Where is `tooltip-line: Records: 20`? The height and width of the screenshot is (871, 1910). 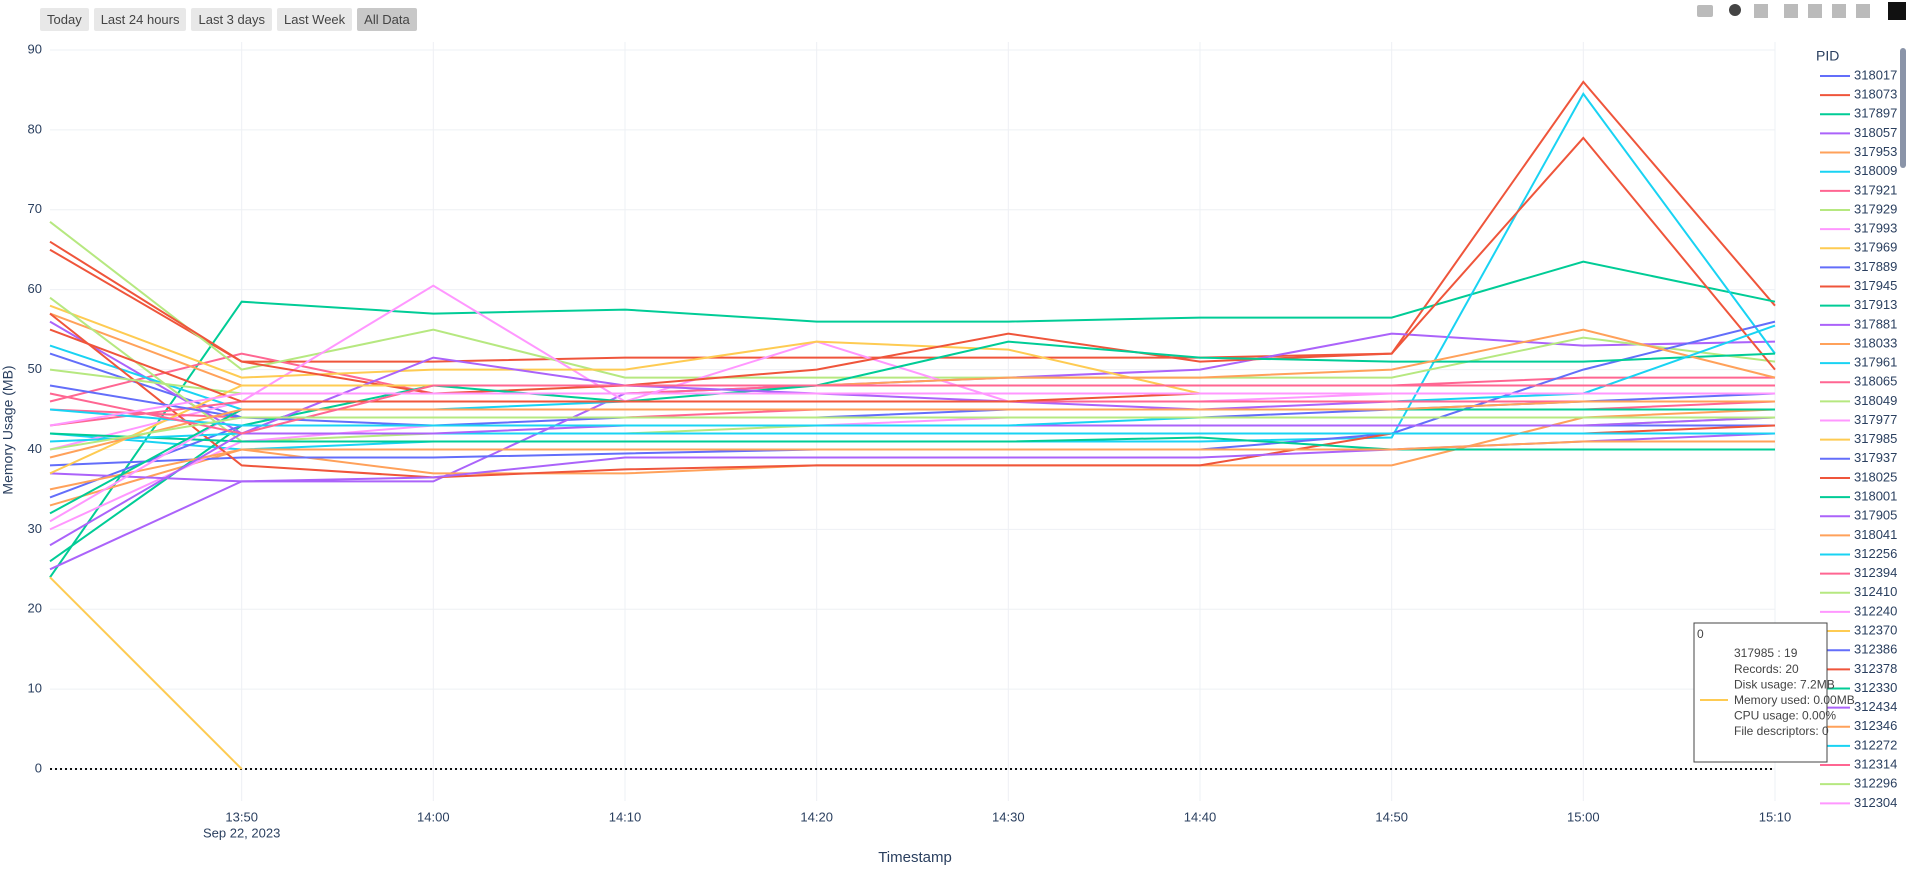 tooltip-line: Records: 20 is located at coordinates (1766, 669).